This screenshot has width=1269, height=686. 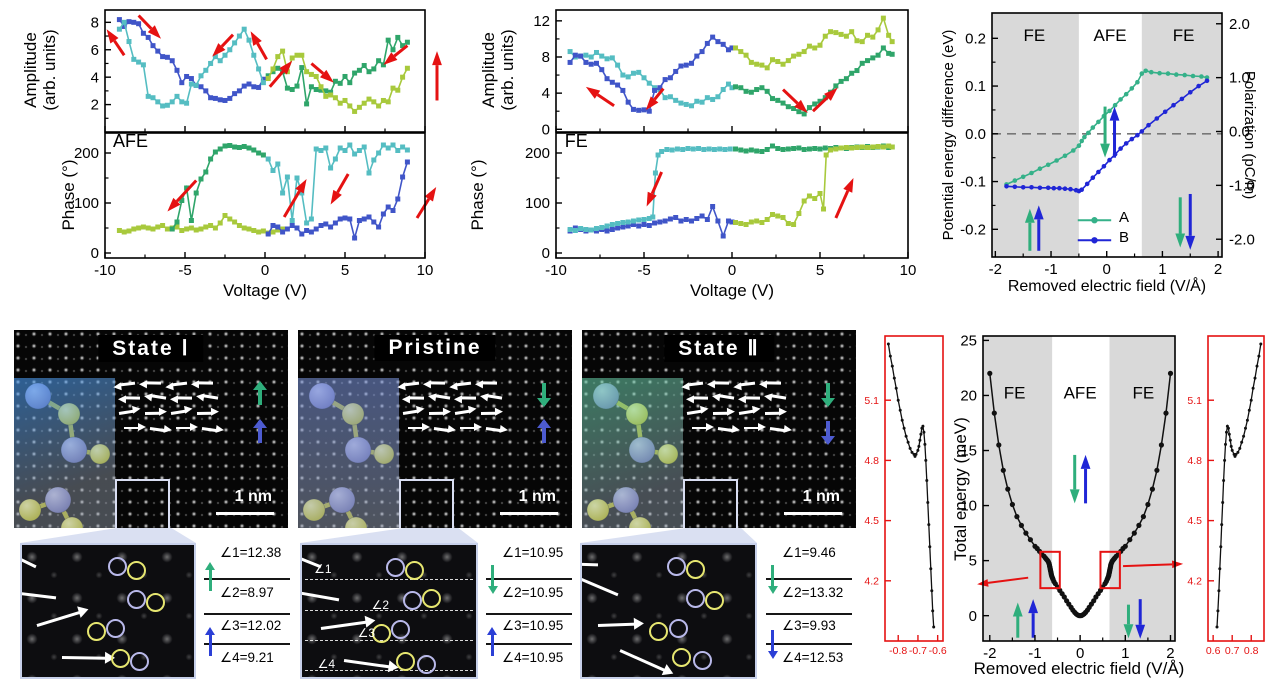 What do you see at coordinates (349, 452) in the screenshot?
I see `model-overlay-pristine` at bounding box center [349, 452].